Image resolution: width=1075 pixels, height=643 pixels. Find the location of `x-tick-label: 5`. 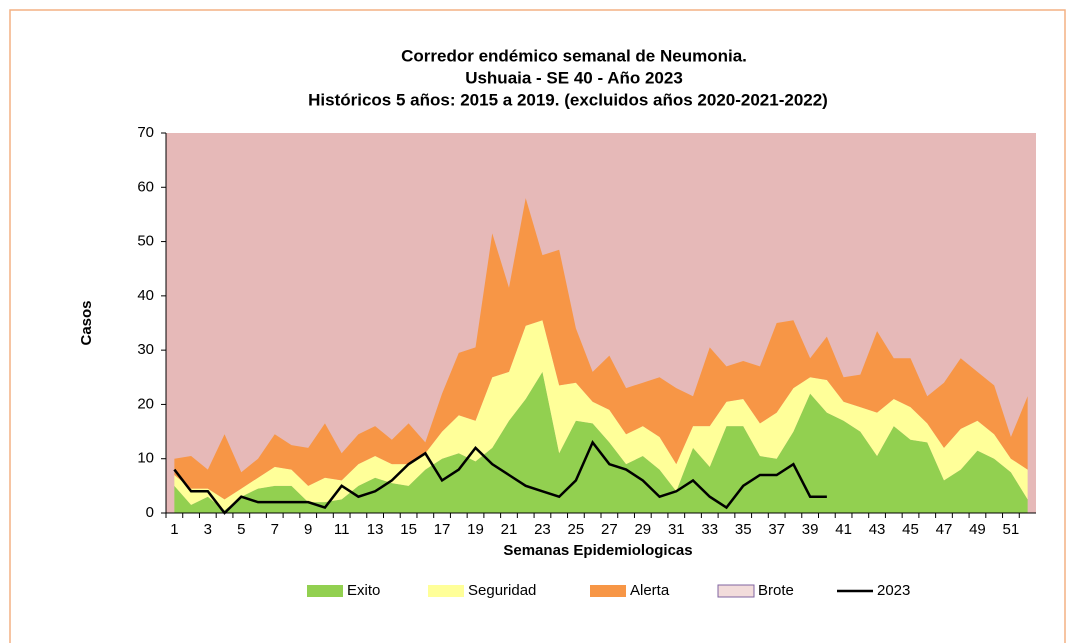

x-tick-label: 5 is located at coordinates (241, 529).